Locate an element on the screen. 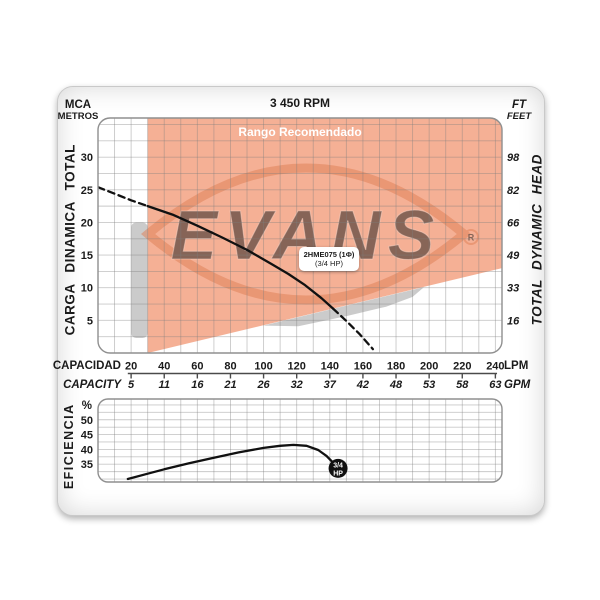 This screenshot has width=600, height=600. gpm-tick-label: 58 is located at coordinates (462, 385).